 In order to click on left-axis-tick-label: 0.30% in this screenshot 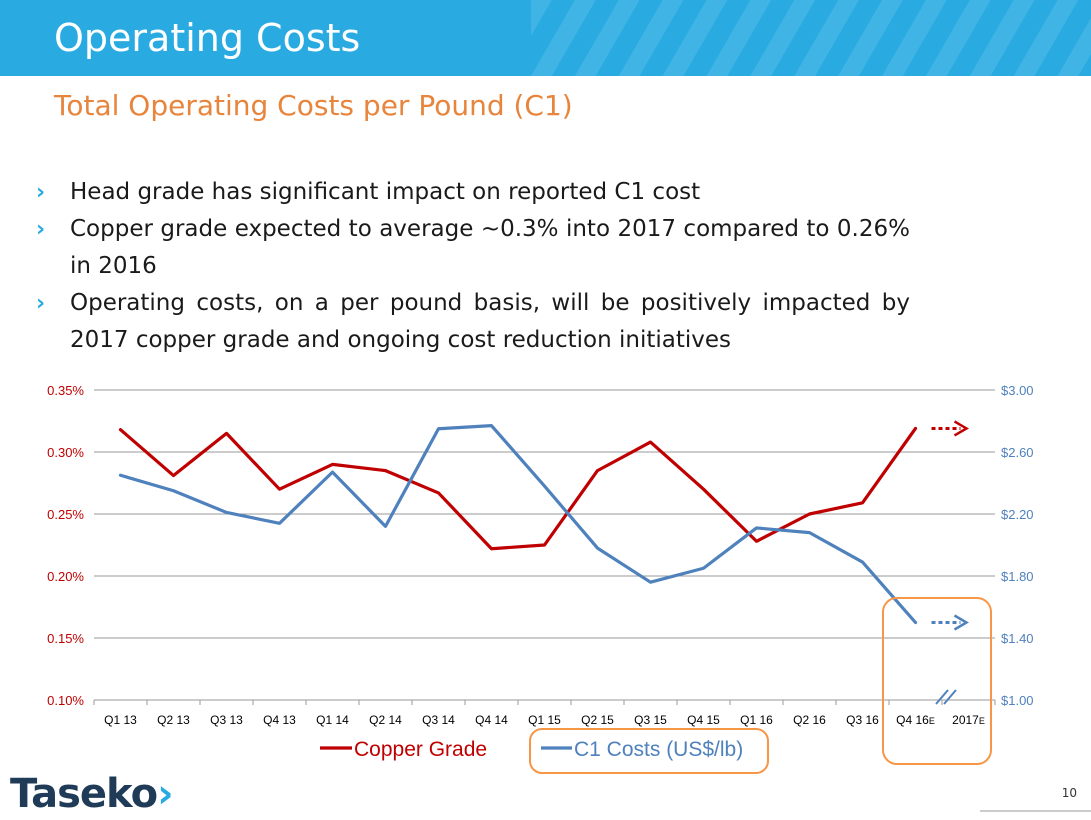, I will do `click(65, 452)`.